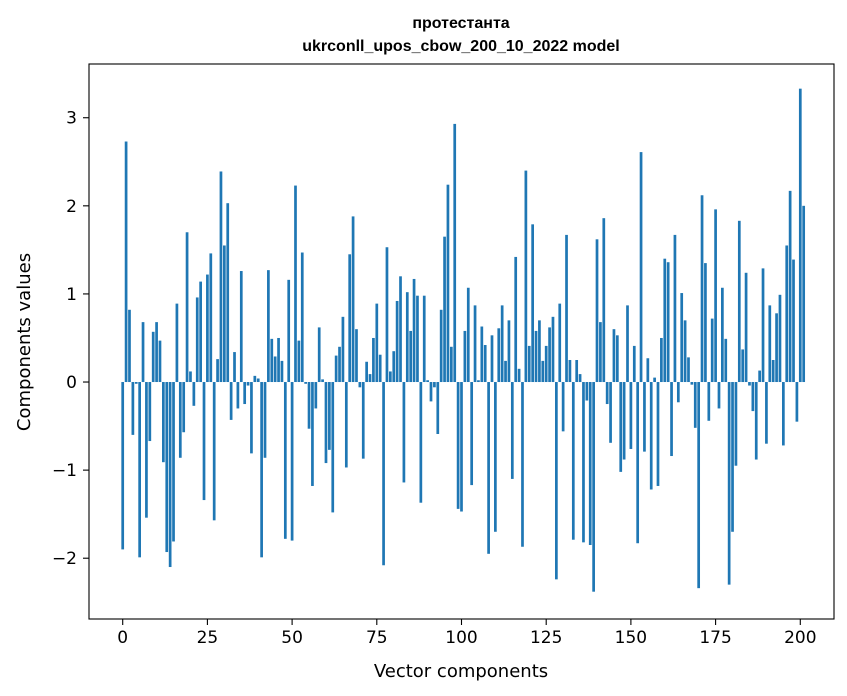 The image size is (847, 696). Describe the element at coordinates (800, 638) in the screenshot. I see `x-tick-label: 200` at that location.